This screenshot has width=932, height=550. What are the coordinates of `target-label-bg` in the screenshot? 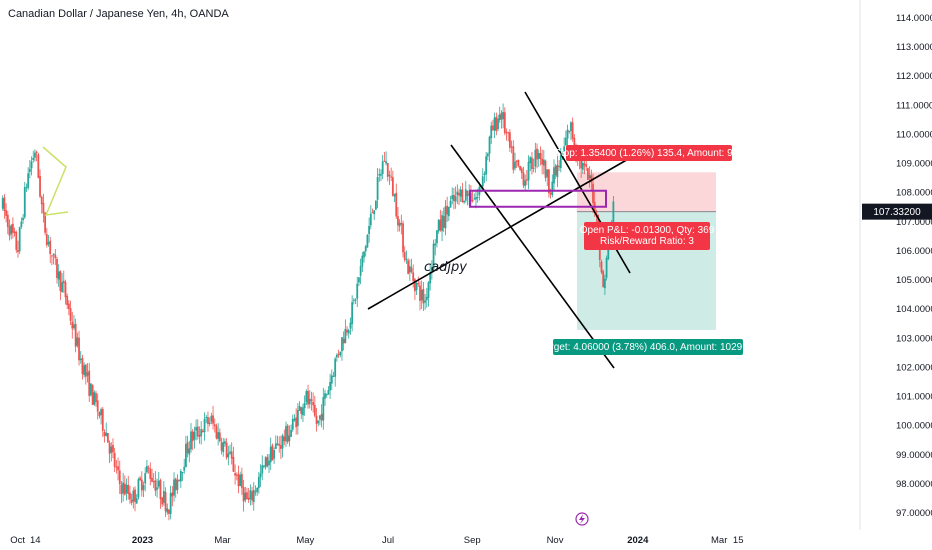 It's located at (648, 347).